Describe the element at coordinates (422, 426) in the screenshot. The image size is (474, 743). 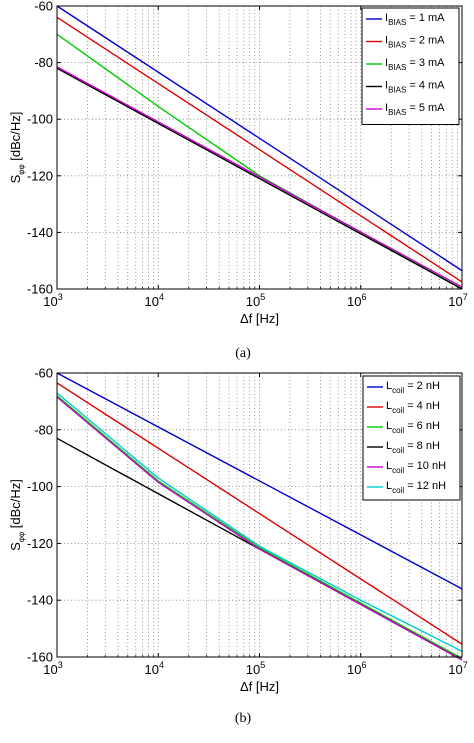
I see `legend-rest: = 6 nH` at that location.